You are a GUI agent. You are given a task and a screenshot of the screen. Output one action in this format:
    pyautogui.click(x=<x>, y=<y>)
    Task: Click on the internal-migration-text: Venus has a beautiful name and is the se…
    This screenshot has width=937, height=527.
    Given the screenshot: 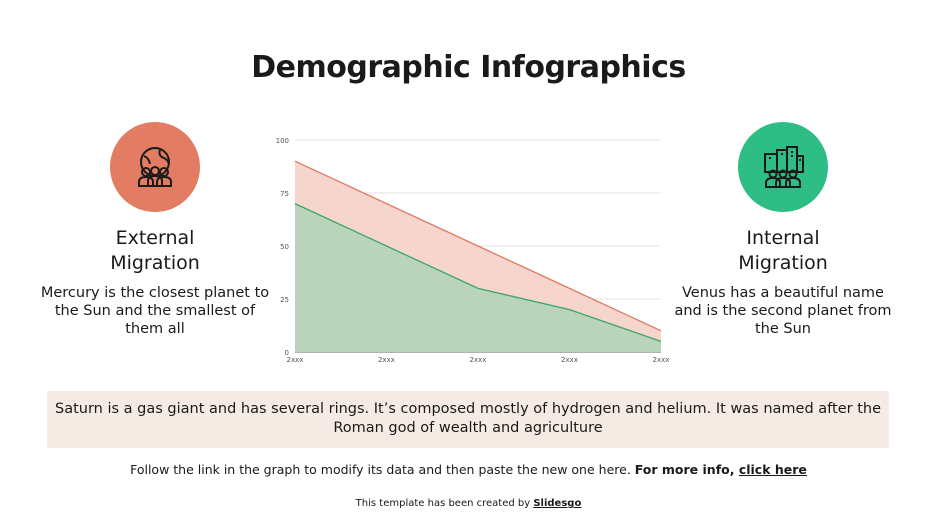 What is the action you would take?
    pyautogui.click(x=783, y=311)
    